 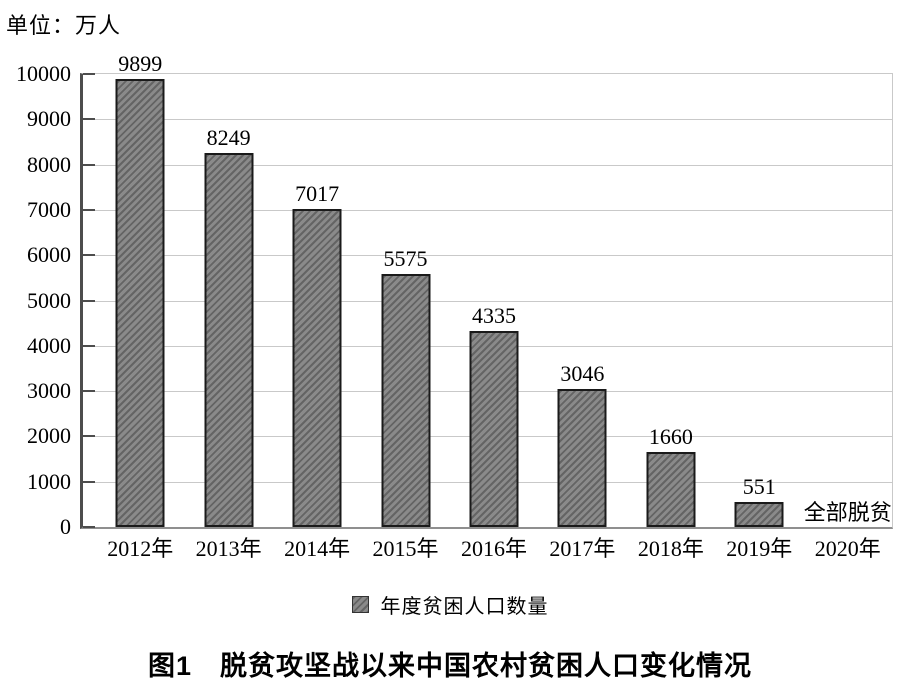 I want to click on bar-slot: 1660 2018年, so click(x=671, y=316).